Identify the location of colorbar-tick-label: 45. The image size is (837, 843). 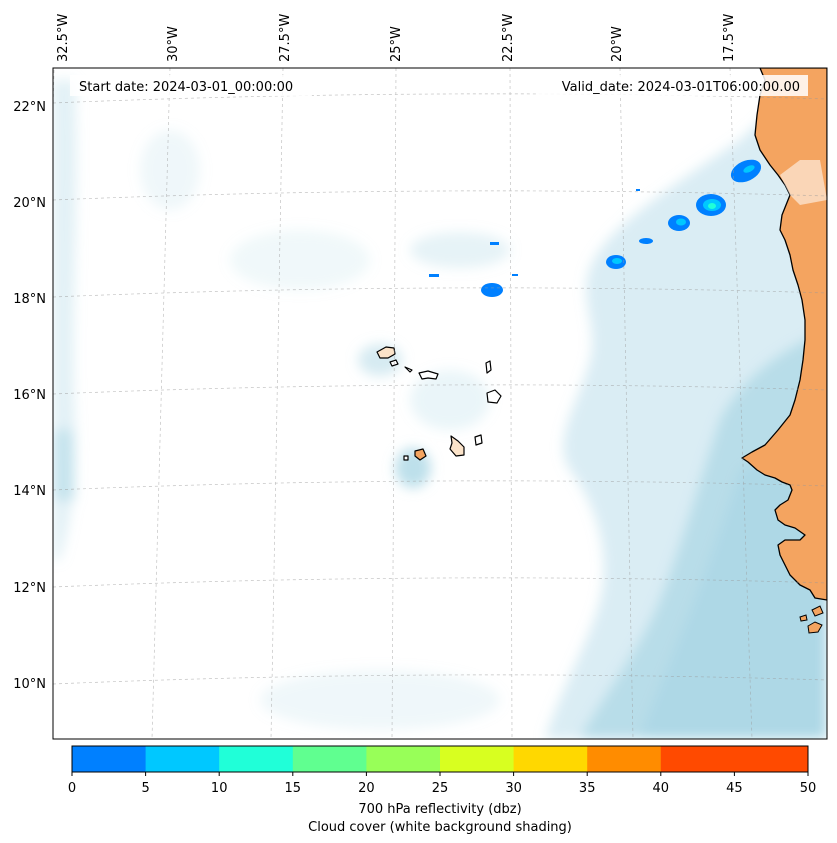
(734, 788).